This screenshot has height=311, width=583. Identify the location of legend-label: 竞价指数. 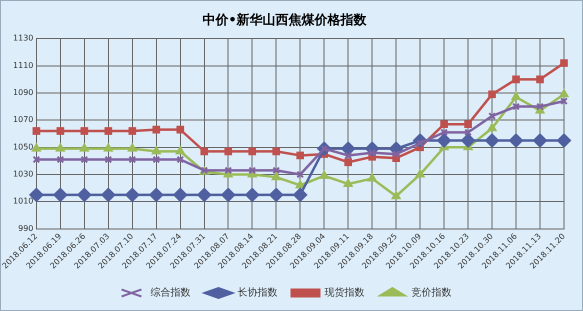
(432, 292).